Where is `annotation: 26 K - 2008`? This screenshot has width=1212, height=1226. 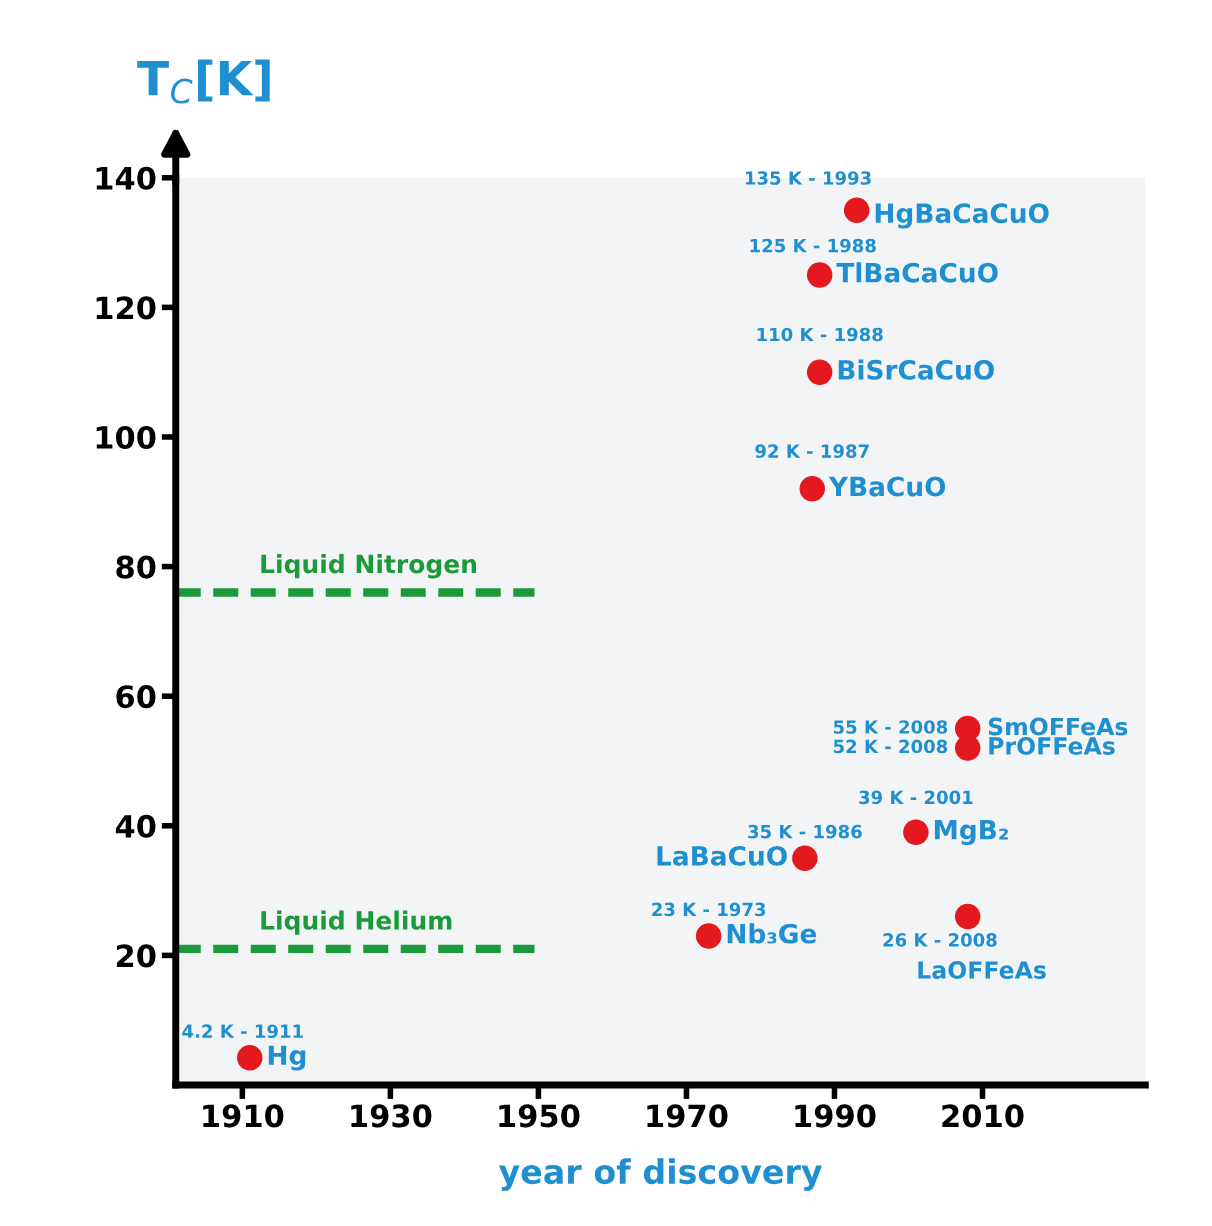
annotation: 26 K - 2008 is located at coordinates (940, 940).